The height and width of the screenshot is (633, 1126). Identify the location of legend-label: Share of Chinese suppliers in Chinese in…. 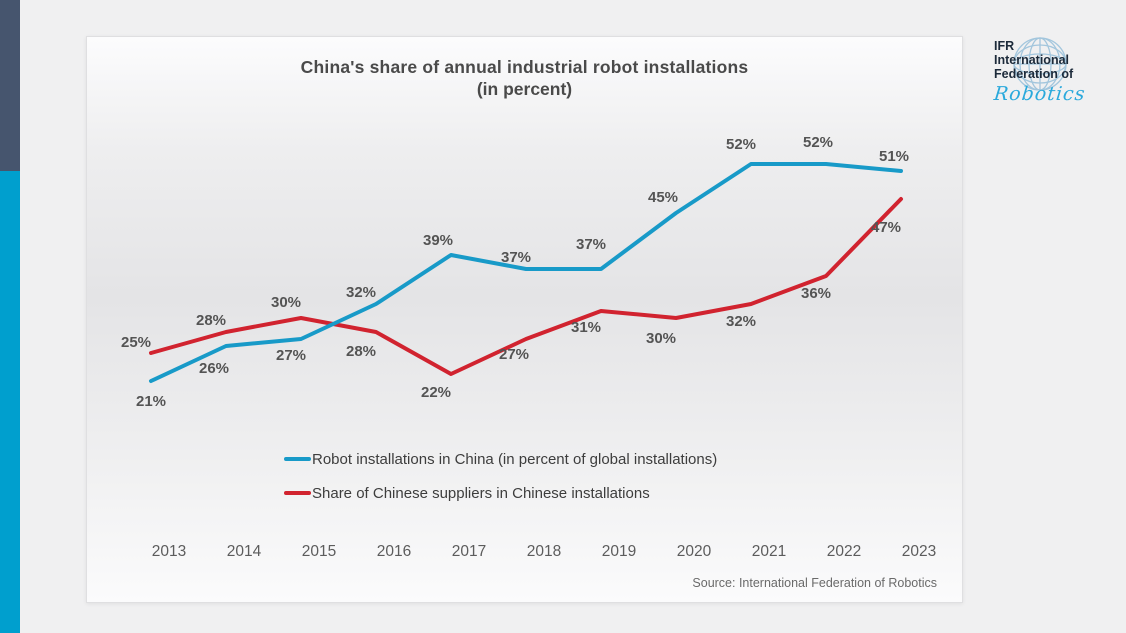
(481, 493).